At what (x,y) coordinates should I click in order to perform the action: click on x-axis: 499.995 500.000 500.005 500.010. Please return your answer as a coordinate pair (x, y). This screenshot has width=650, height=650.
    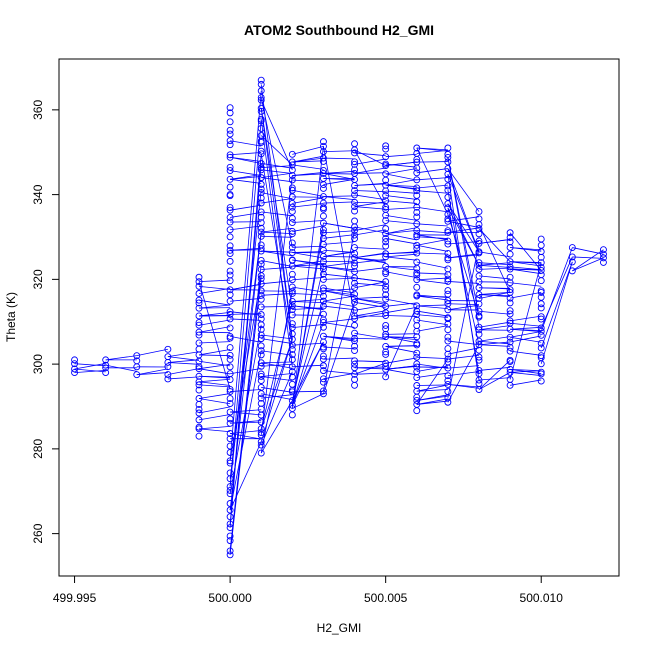
    Looking at the image, I should click on (308, 590).